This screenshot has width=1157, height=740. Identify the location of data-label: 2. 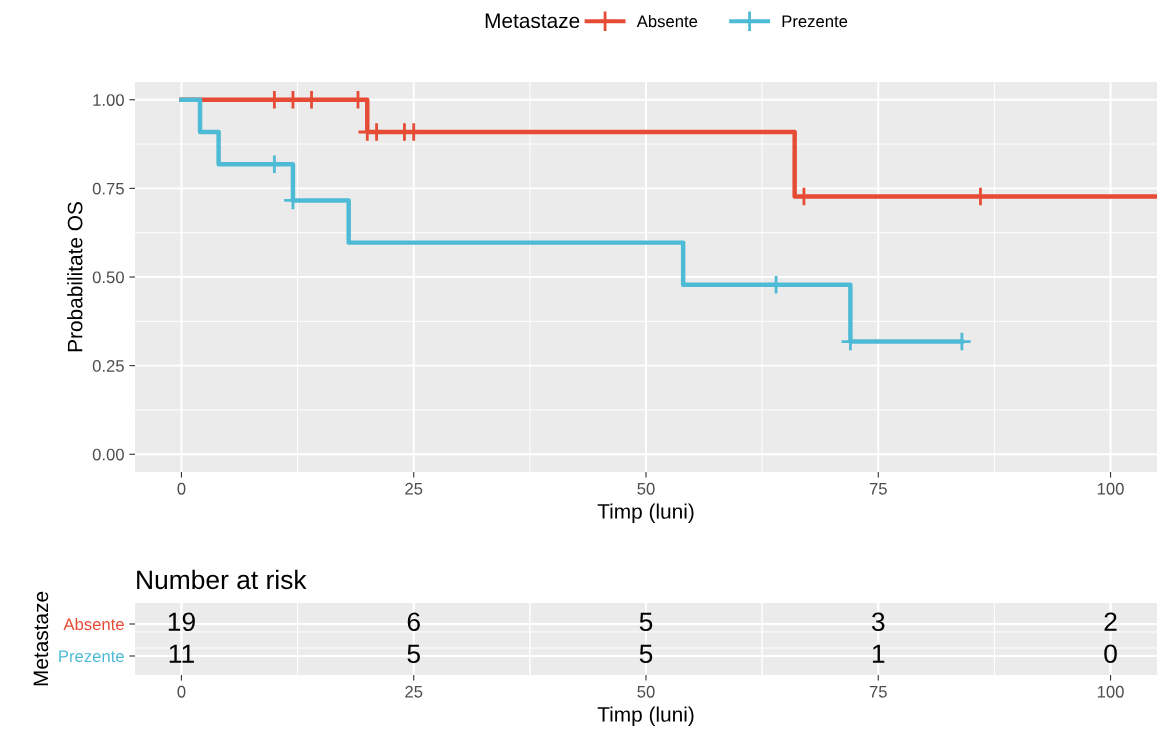
(1110, 621).